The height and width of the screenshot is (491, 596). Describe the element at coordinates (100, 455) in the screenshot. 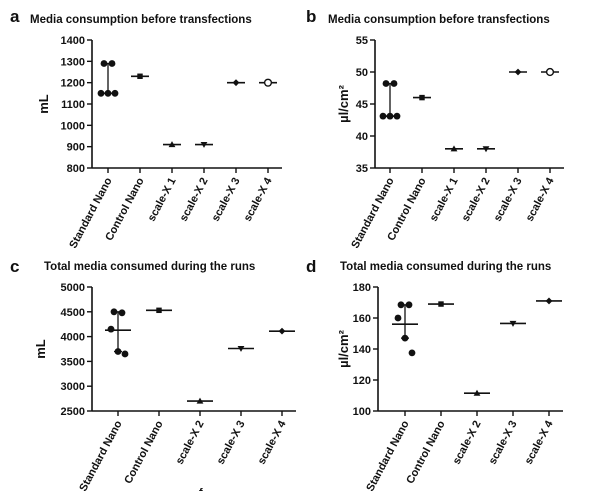

I see `x-category-label: Standard Nano` at that location.